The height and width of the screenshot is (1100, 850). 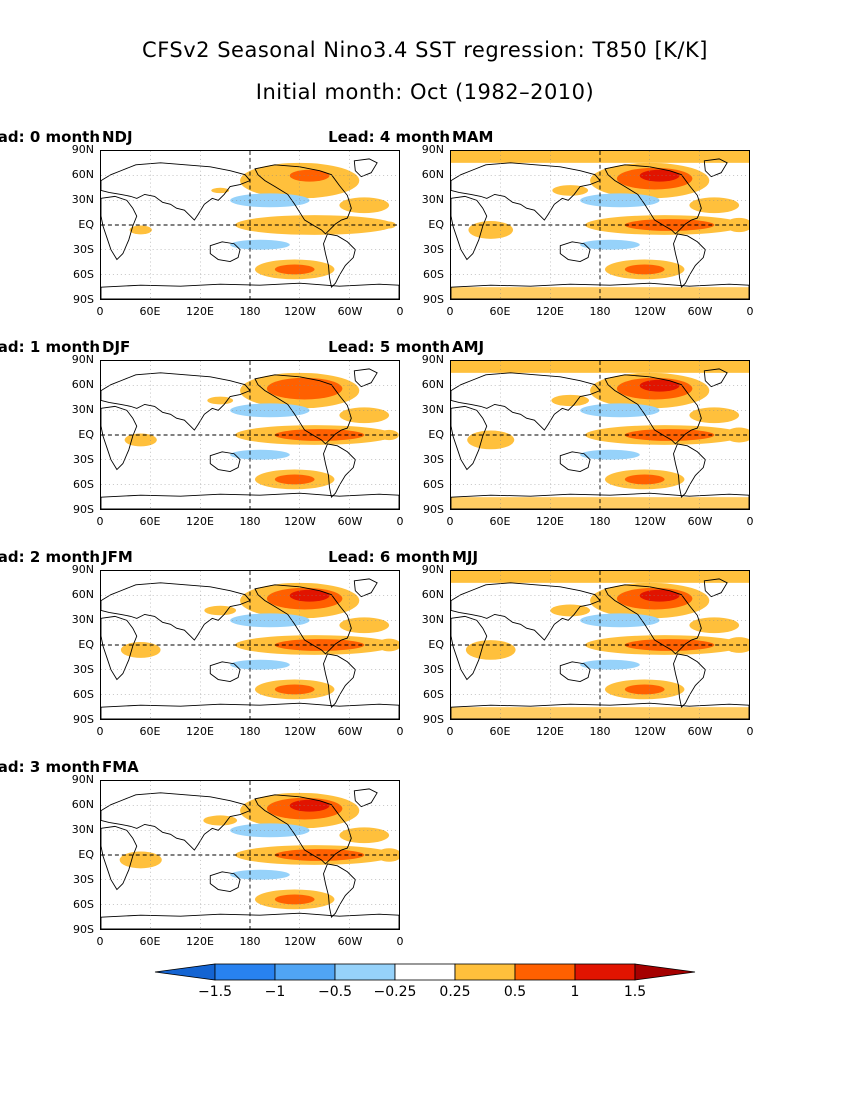 I want to click on colorbar-tick-label: 1, so click(x=575, y=992).